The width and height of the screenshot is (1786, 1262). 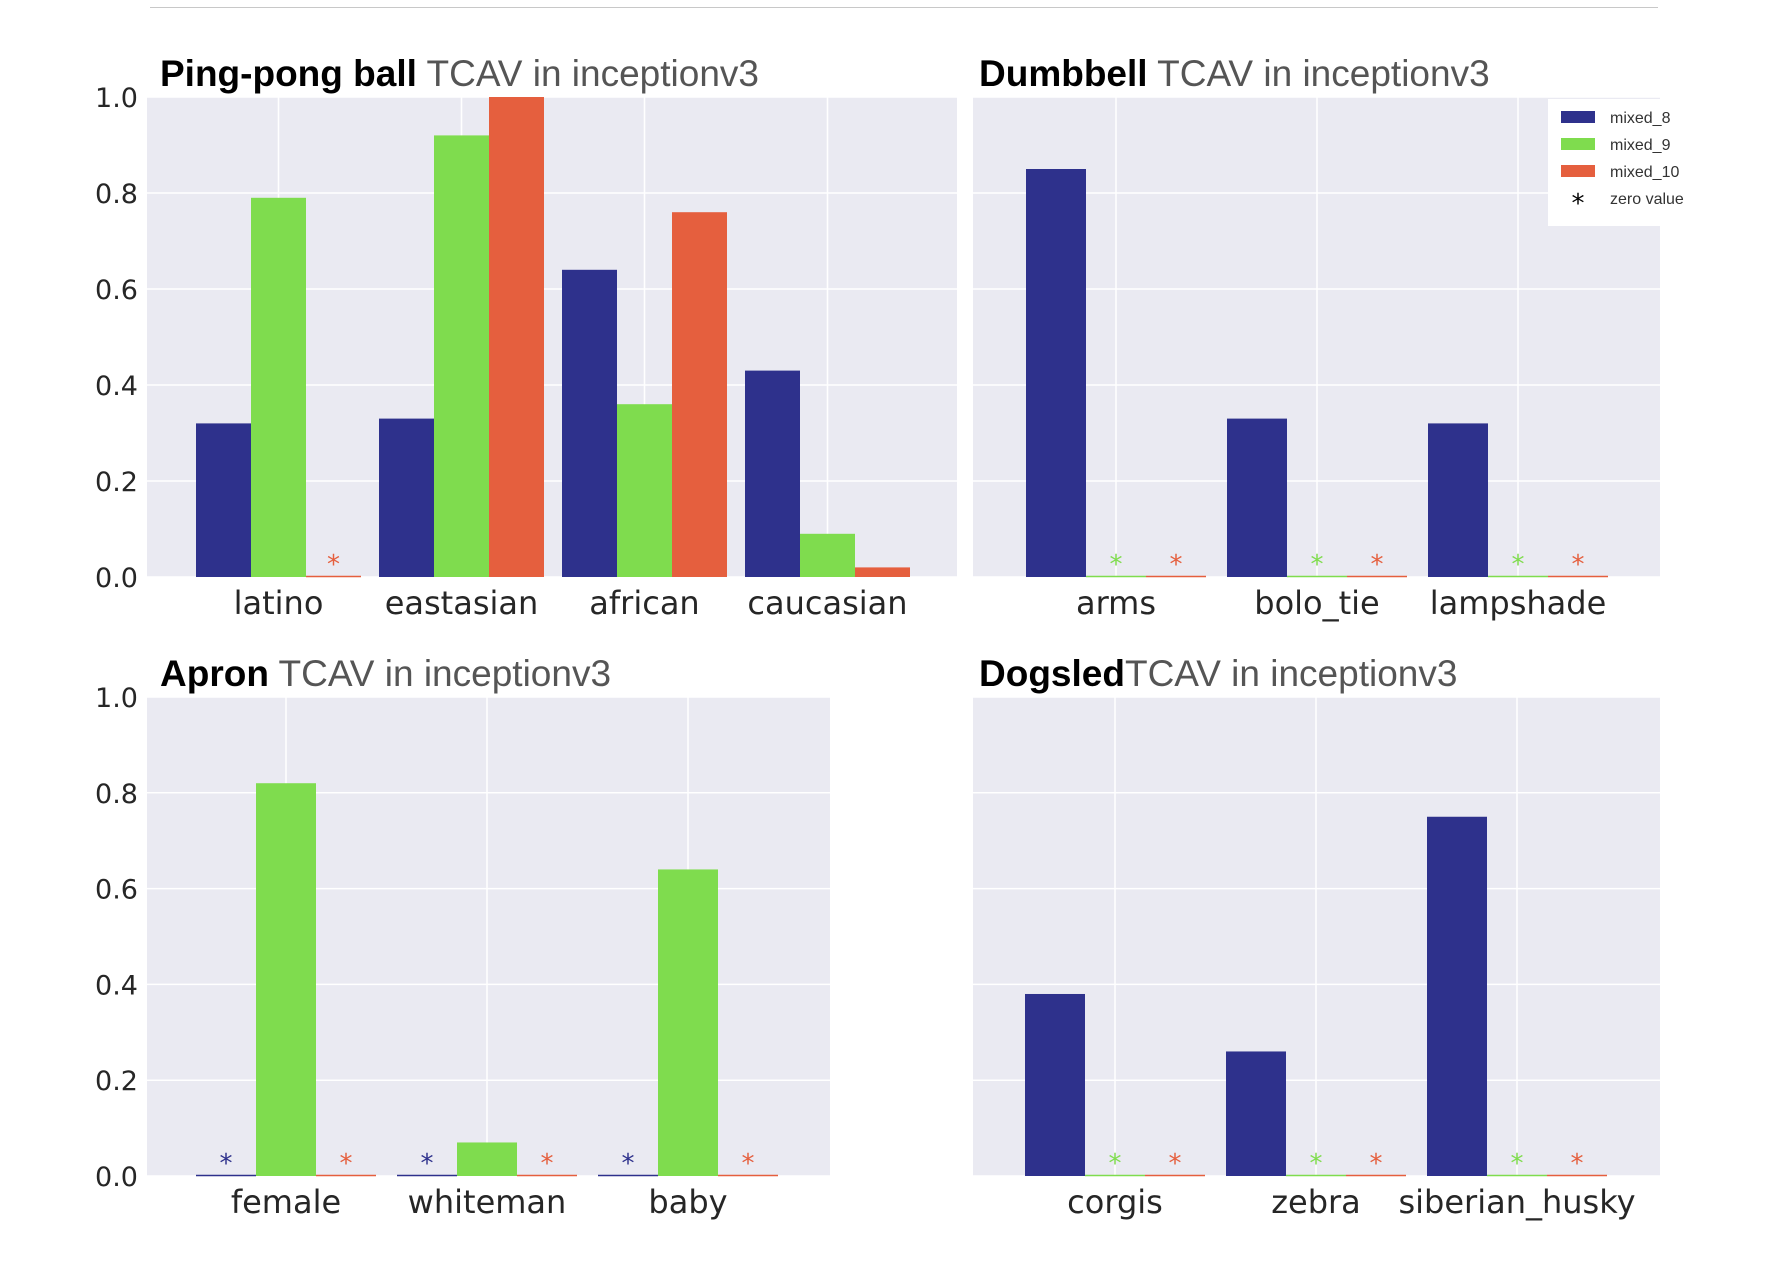 I want to click on zero-marker-mixed_10-arms: *, so click(x=1176, y=565).